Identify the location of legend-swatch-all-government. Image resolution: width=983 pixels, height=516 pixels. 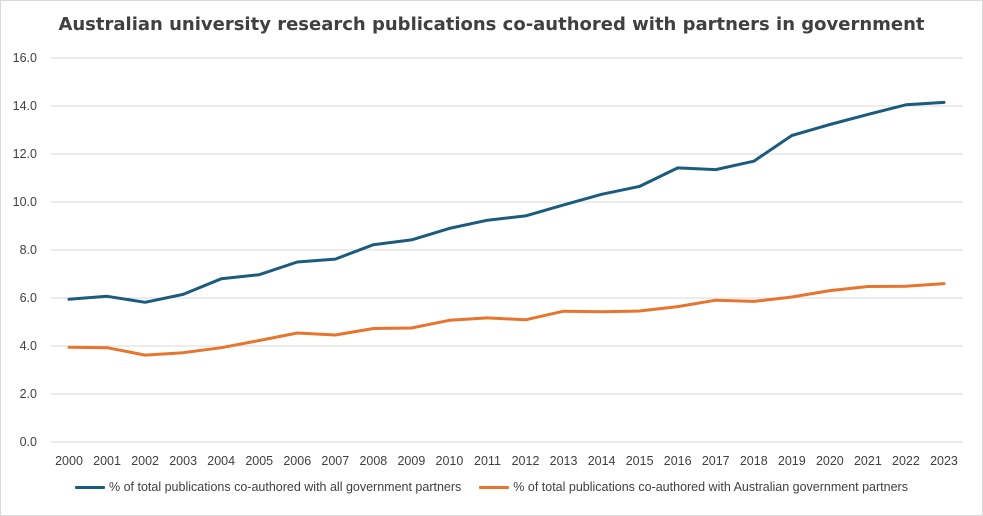
(90, 487).